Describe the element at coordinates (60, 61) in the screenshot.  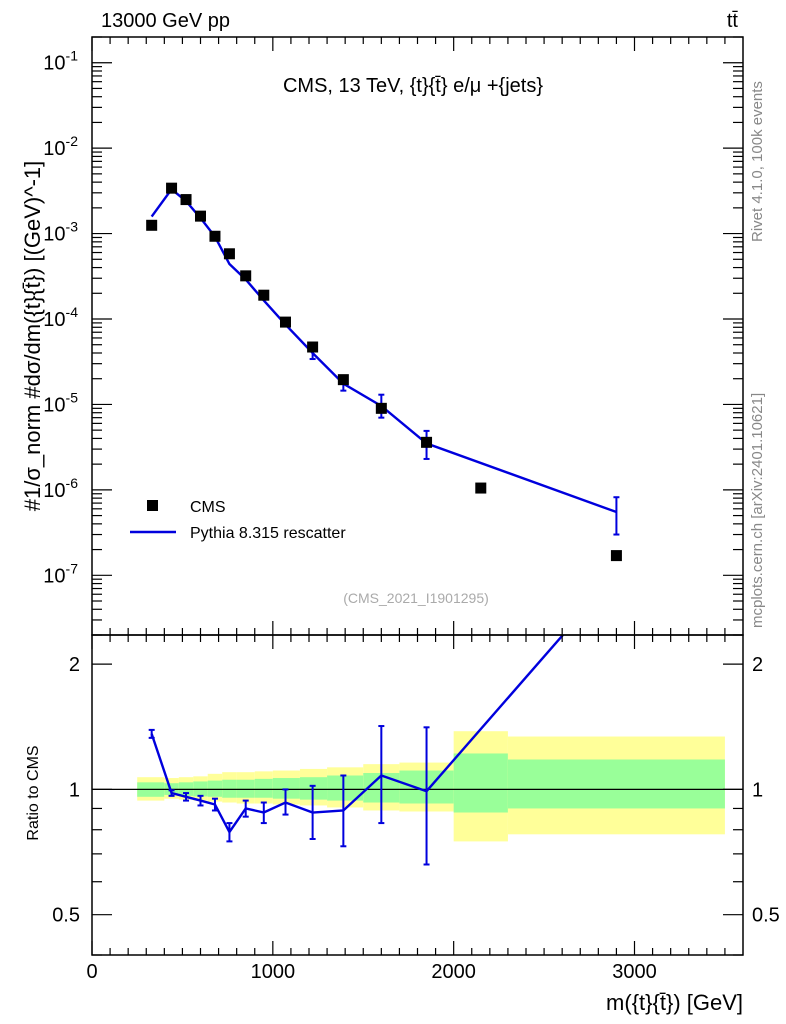
I see `y-tick-label: 10⁻¹` at that location.